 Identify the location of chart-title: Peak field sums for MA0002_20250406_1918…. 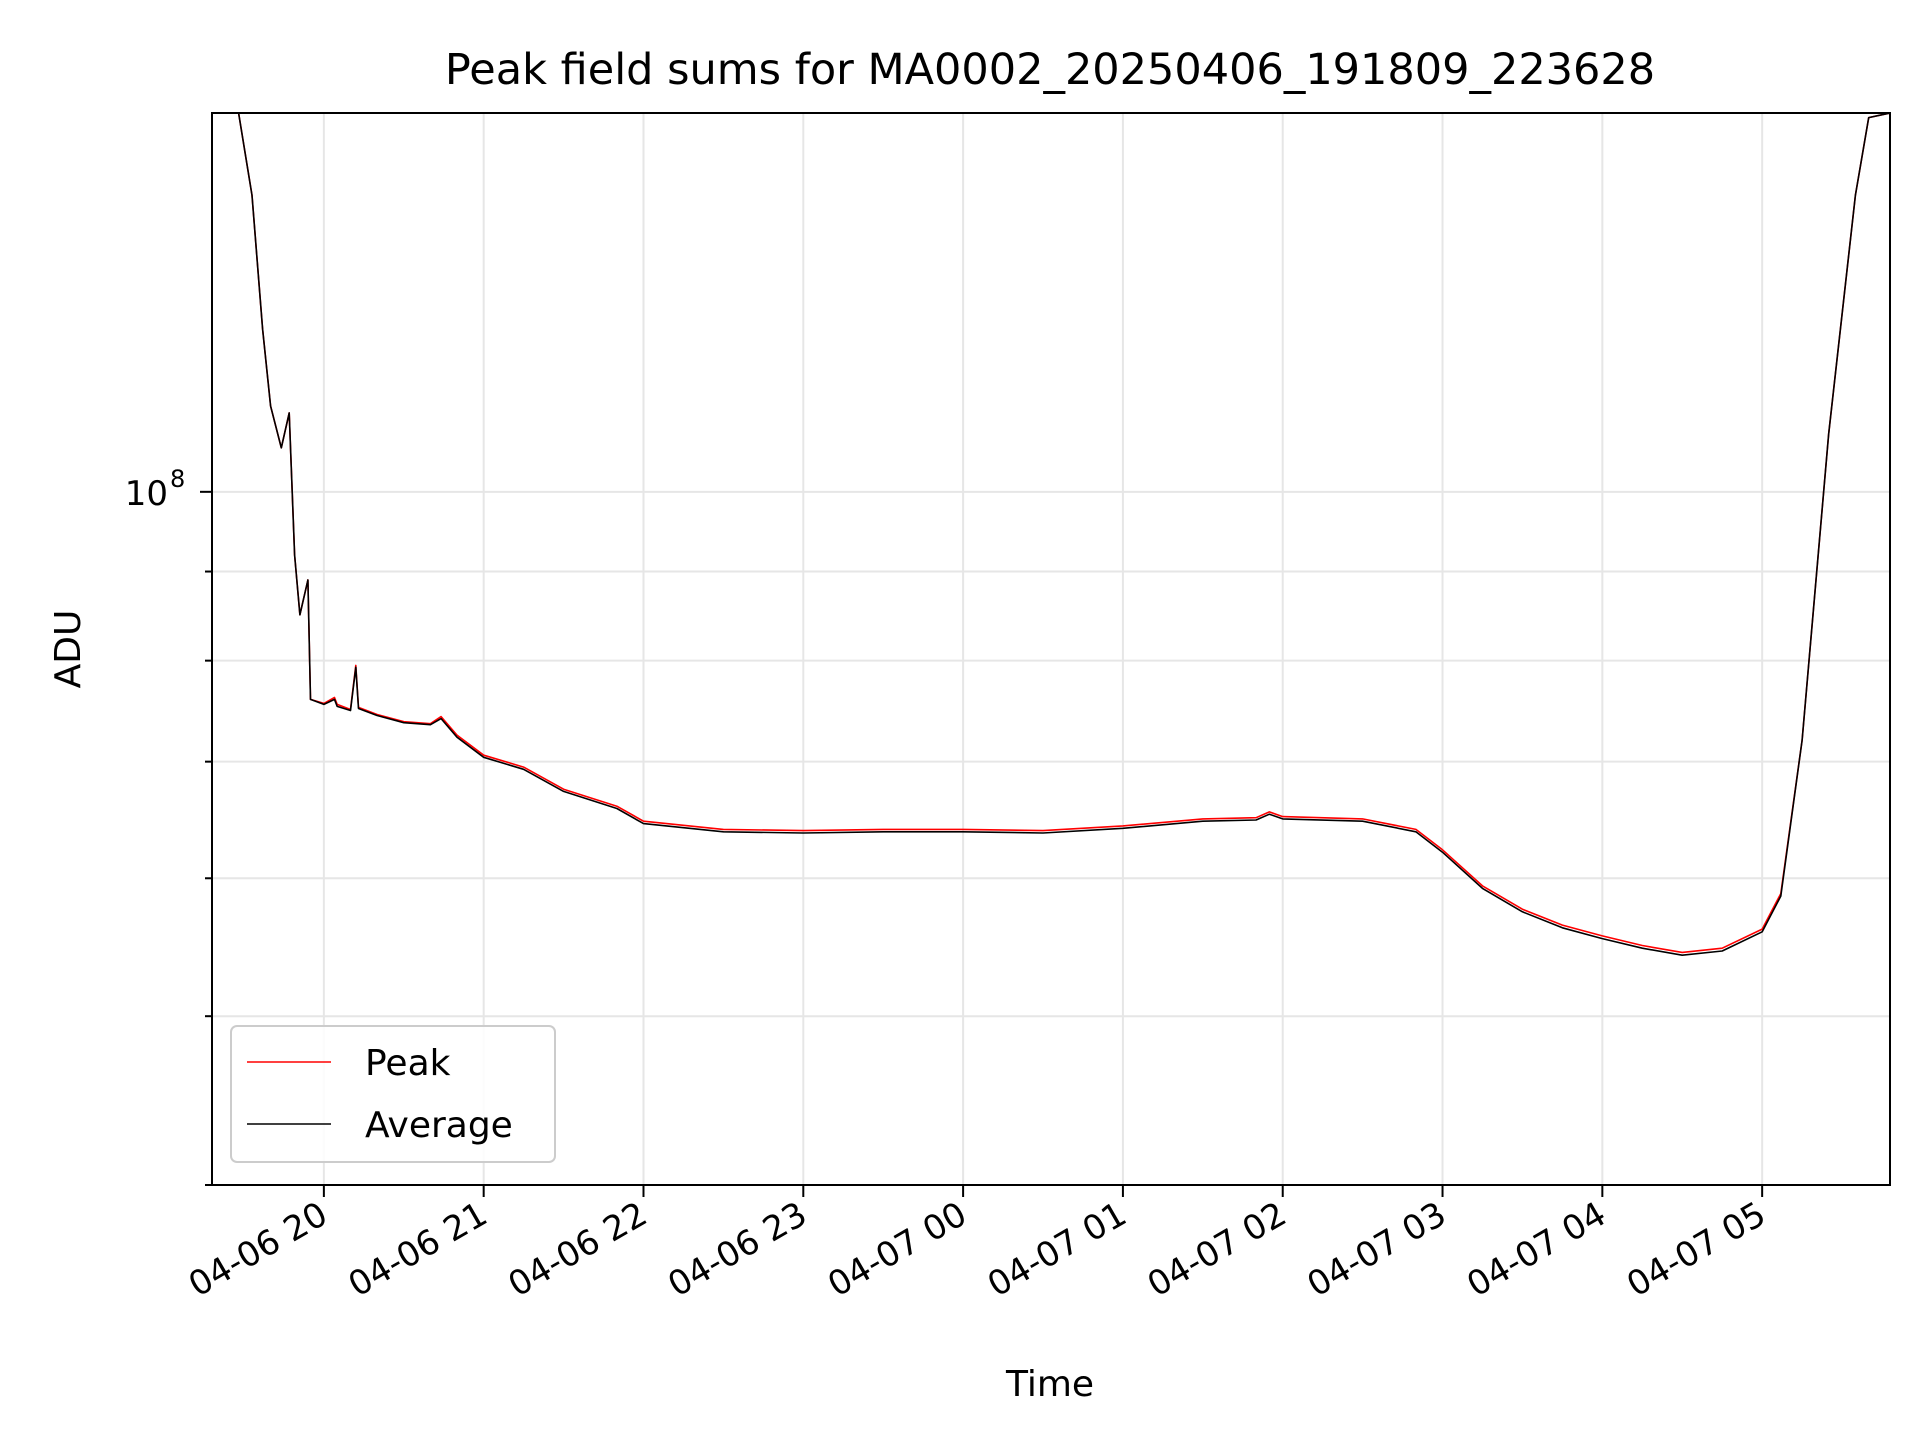
(1050, 70).